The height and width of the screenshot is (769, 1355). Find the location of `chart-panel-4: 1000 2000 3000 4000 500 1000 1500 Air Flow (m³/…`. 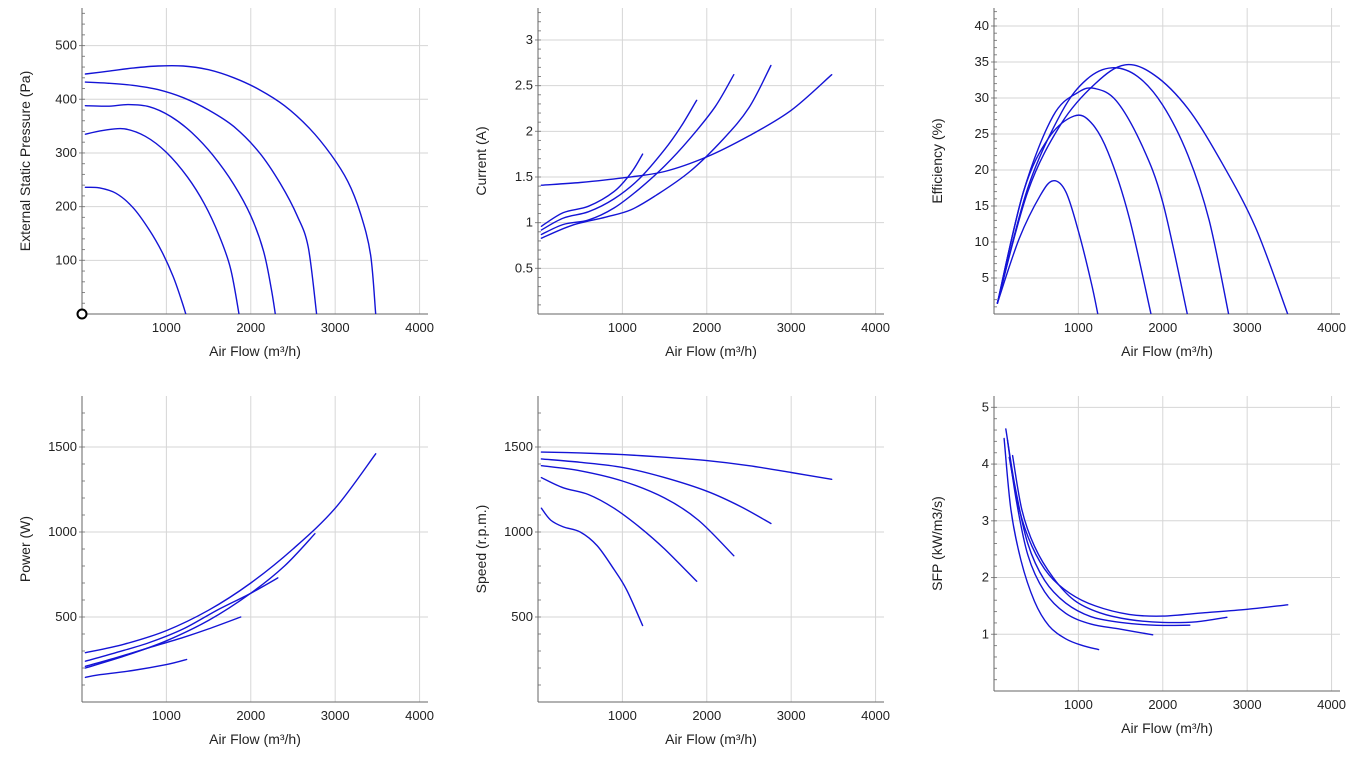

chart-panel-4: 1000 2000 3000 4000 500 1000 1500 Air Flow (m³/… is located at coordinates (225, 571).